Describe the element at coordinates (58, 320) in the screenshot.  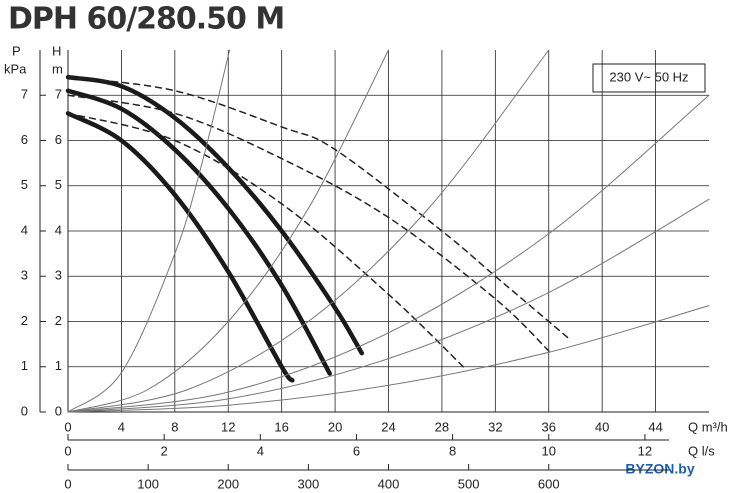
I see `y-tick-label: 2` at that location.